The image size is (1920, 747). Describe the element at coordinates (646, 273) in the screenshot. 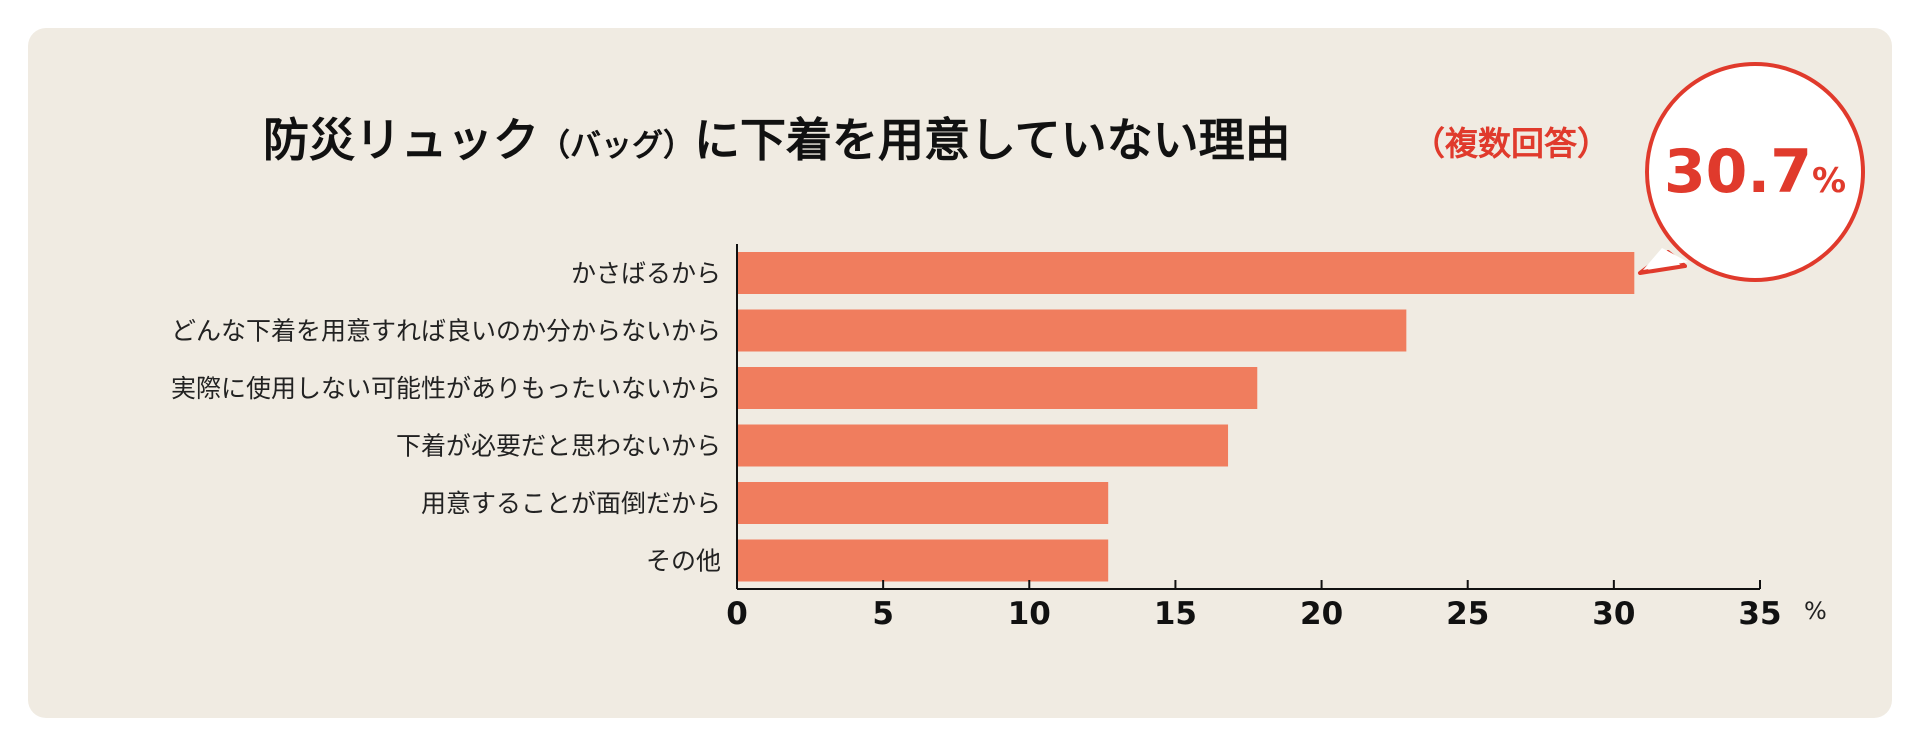

I see `category-label-1: かさばるから` at that location.